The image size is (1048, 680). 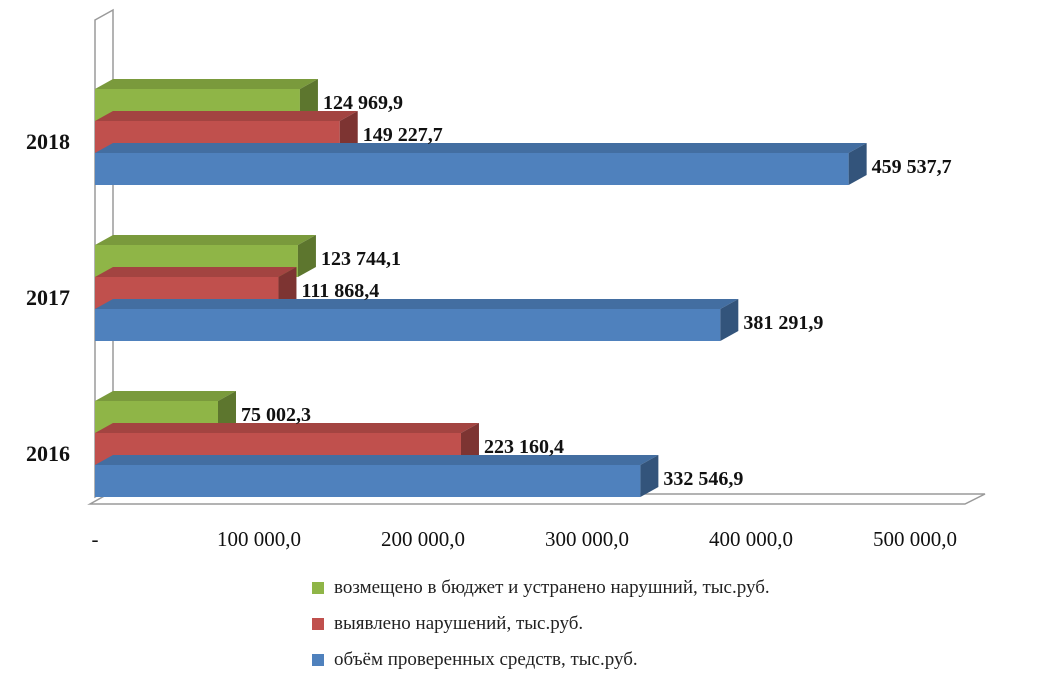 What do you see at coordinates (423, 539) in the screenshot?
I see `x-tick-label: 200 000,0` at bounding box center [423, 539].